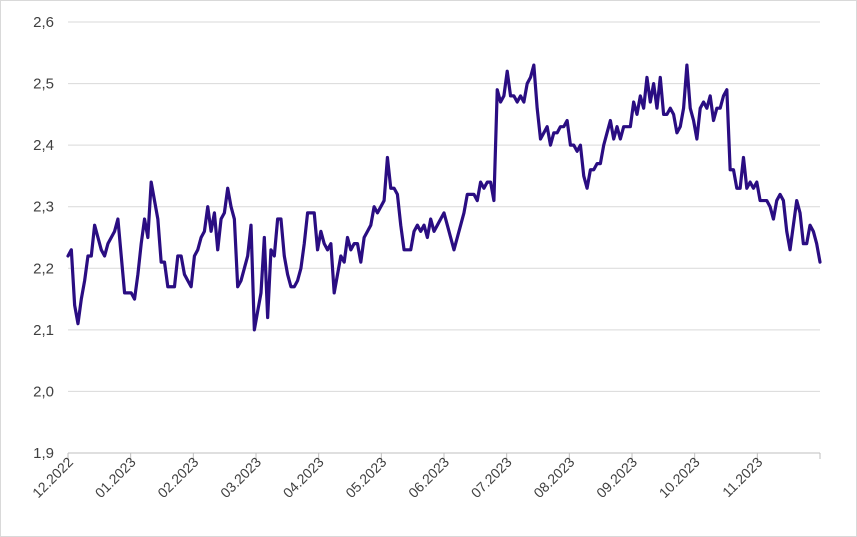  I want to click on x-tick-label: 03.2023, so click(240, 477).